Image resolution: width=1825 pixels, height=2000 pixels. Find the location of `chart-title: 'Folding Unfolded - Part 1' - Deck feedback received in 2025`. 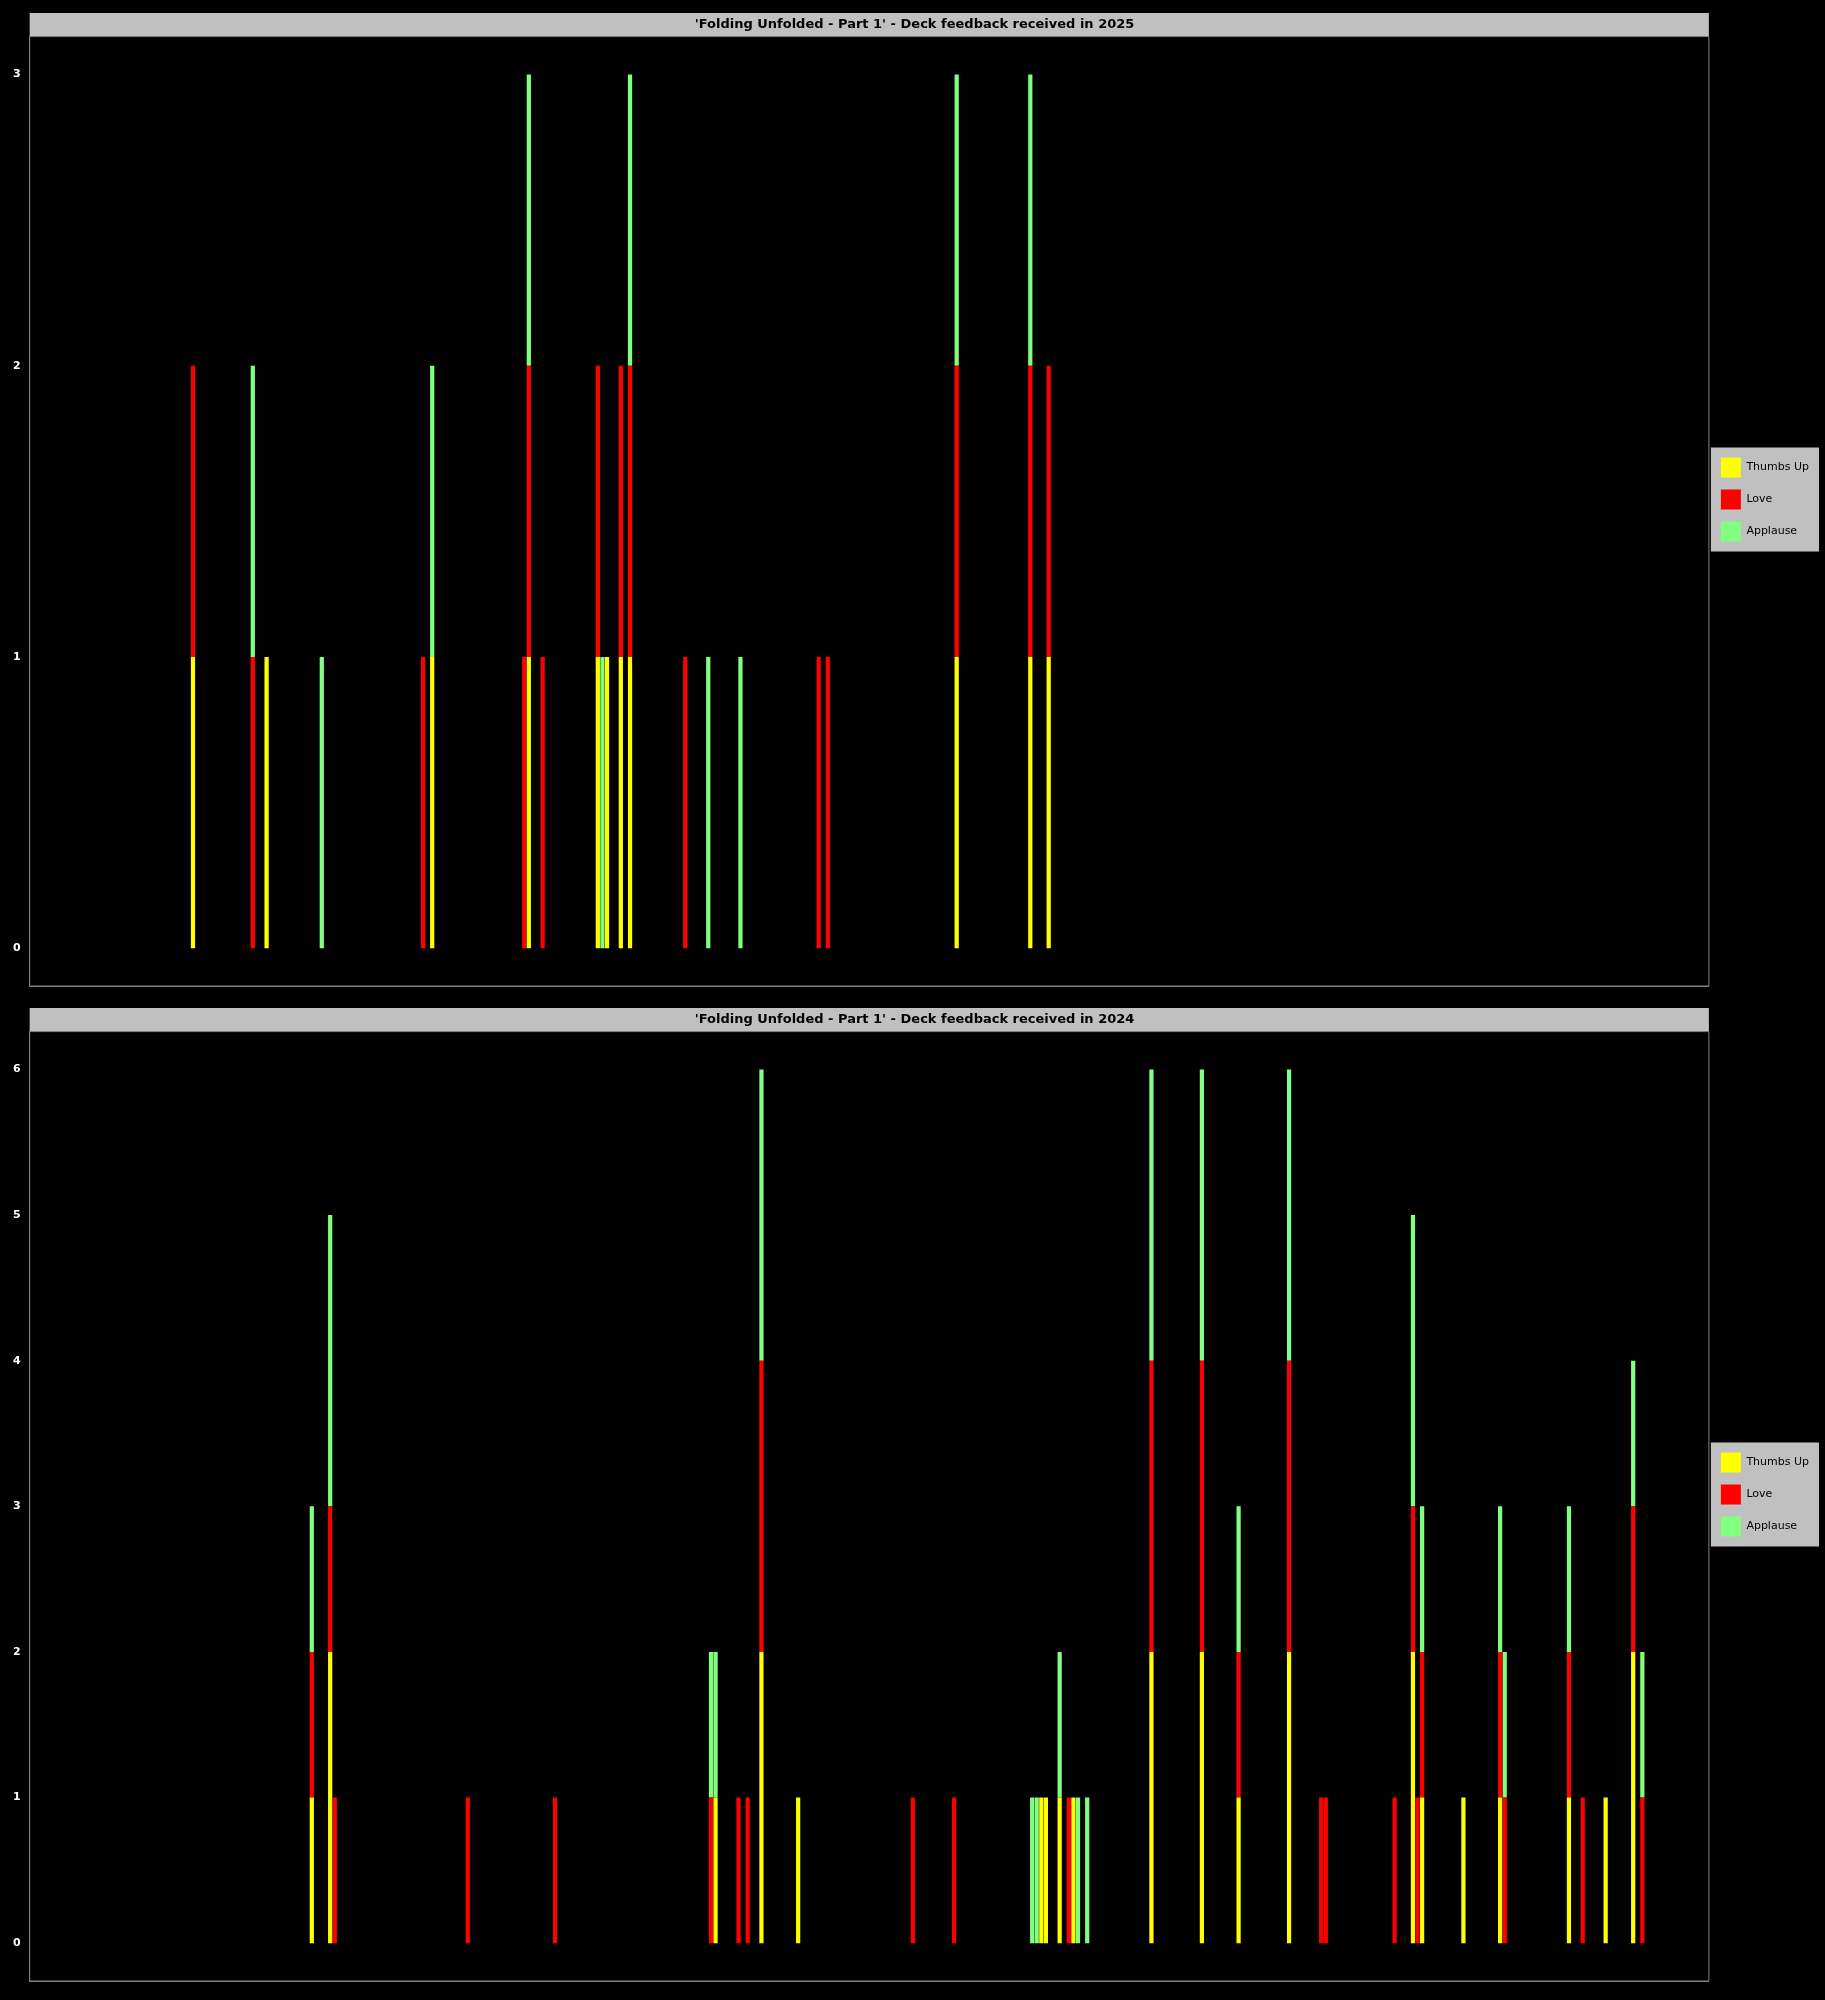

chart-title: 'Folding Unfolded - Part 1' - Deck feedback received in 2025 is located at coordinates (914, 24).